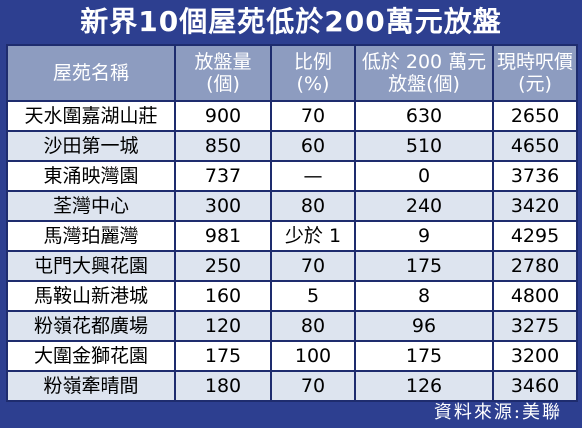  I want to click on below-cell: 126, so click(424, 386).